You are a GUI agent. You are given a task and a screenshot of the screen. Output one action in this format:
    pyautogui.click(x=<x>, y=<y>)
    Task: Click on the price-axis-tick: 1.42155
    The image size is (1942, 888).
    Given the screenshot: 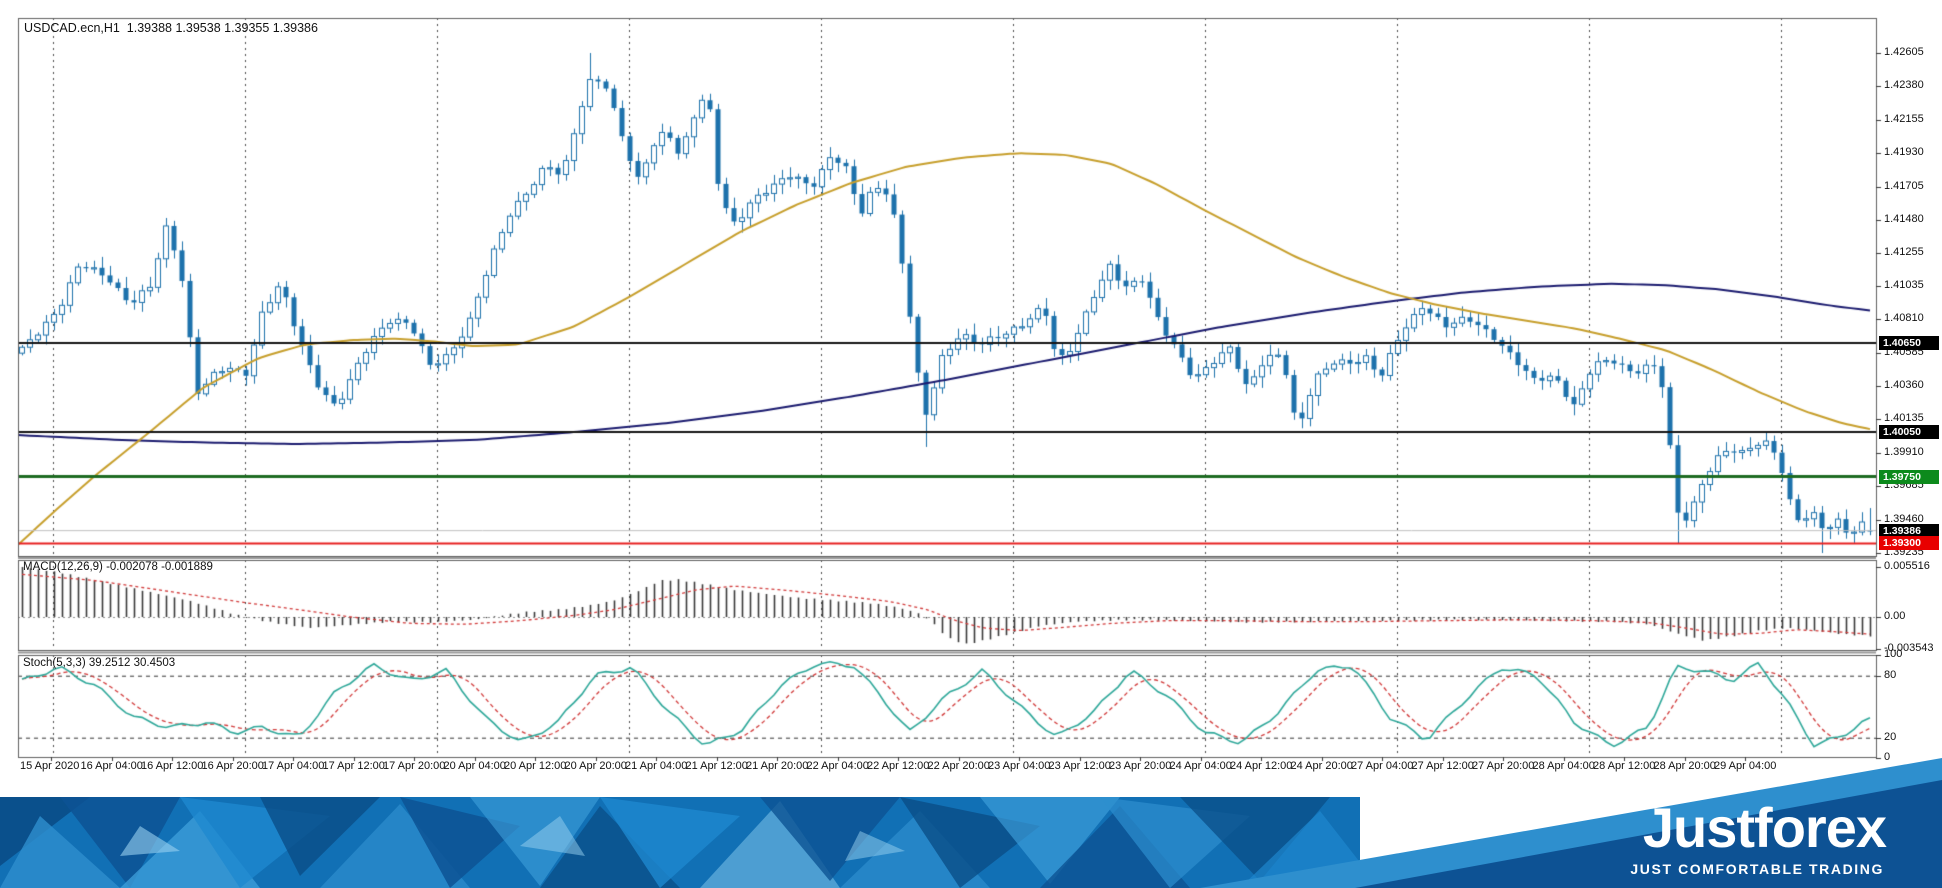 What is the action you would take?
    pyautogui.click(x=1904, y=118)
    